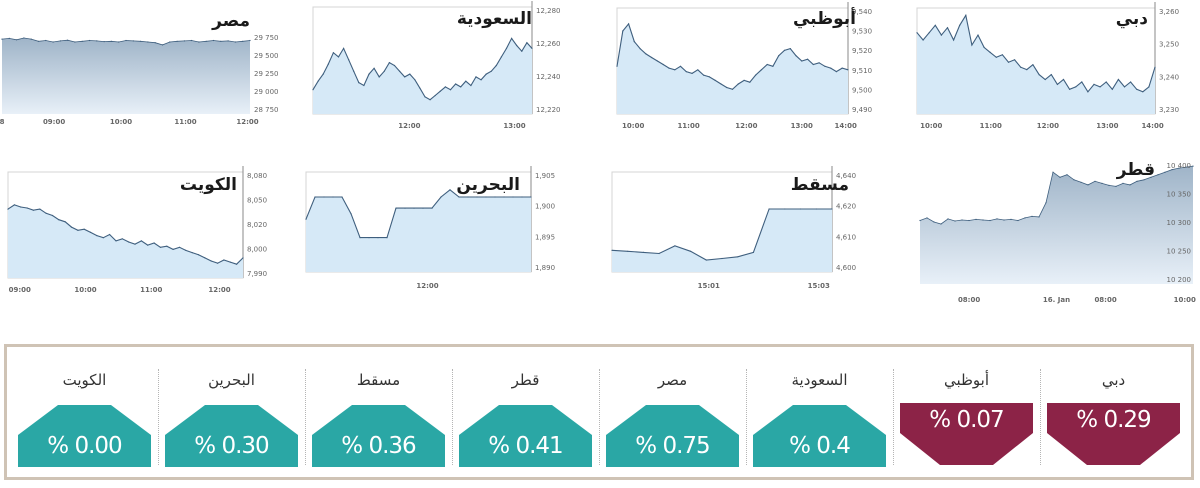 The width and height of the screenshot is (1200, 488). Describe the element at coordinates (266, 38) in the screenshot. I see `y-tick-label: 29 750` at that location.